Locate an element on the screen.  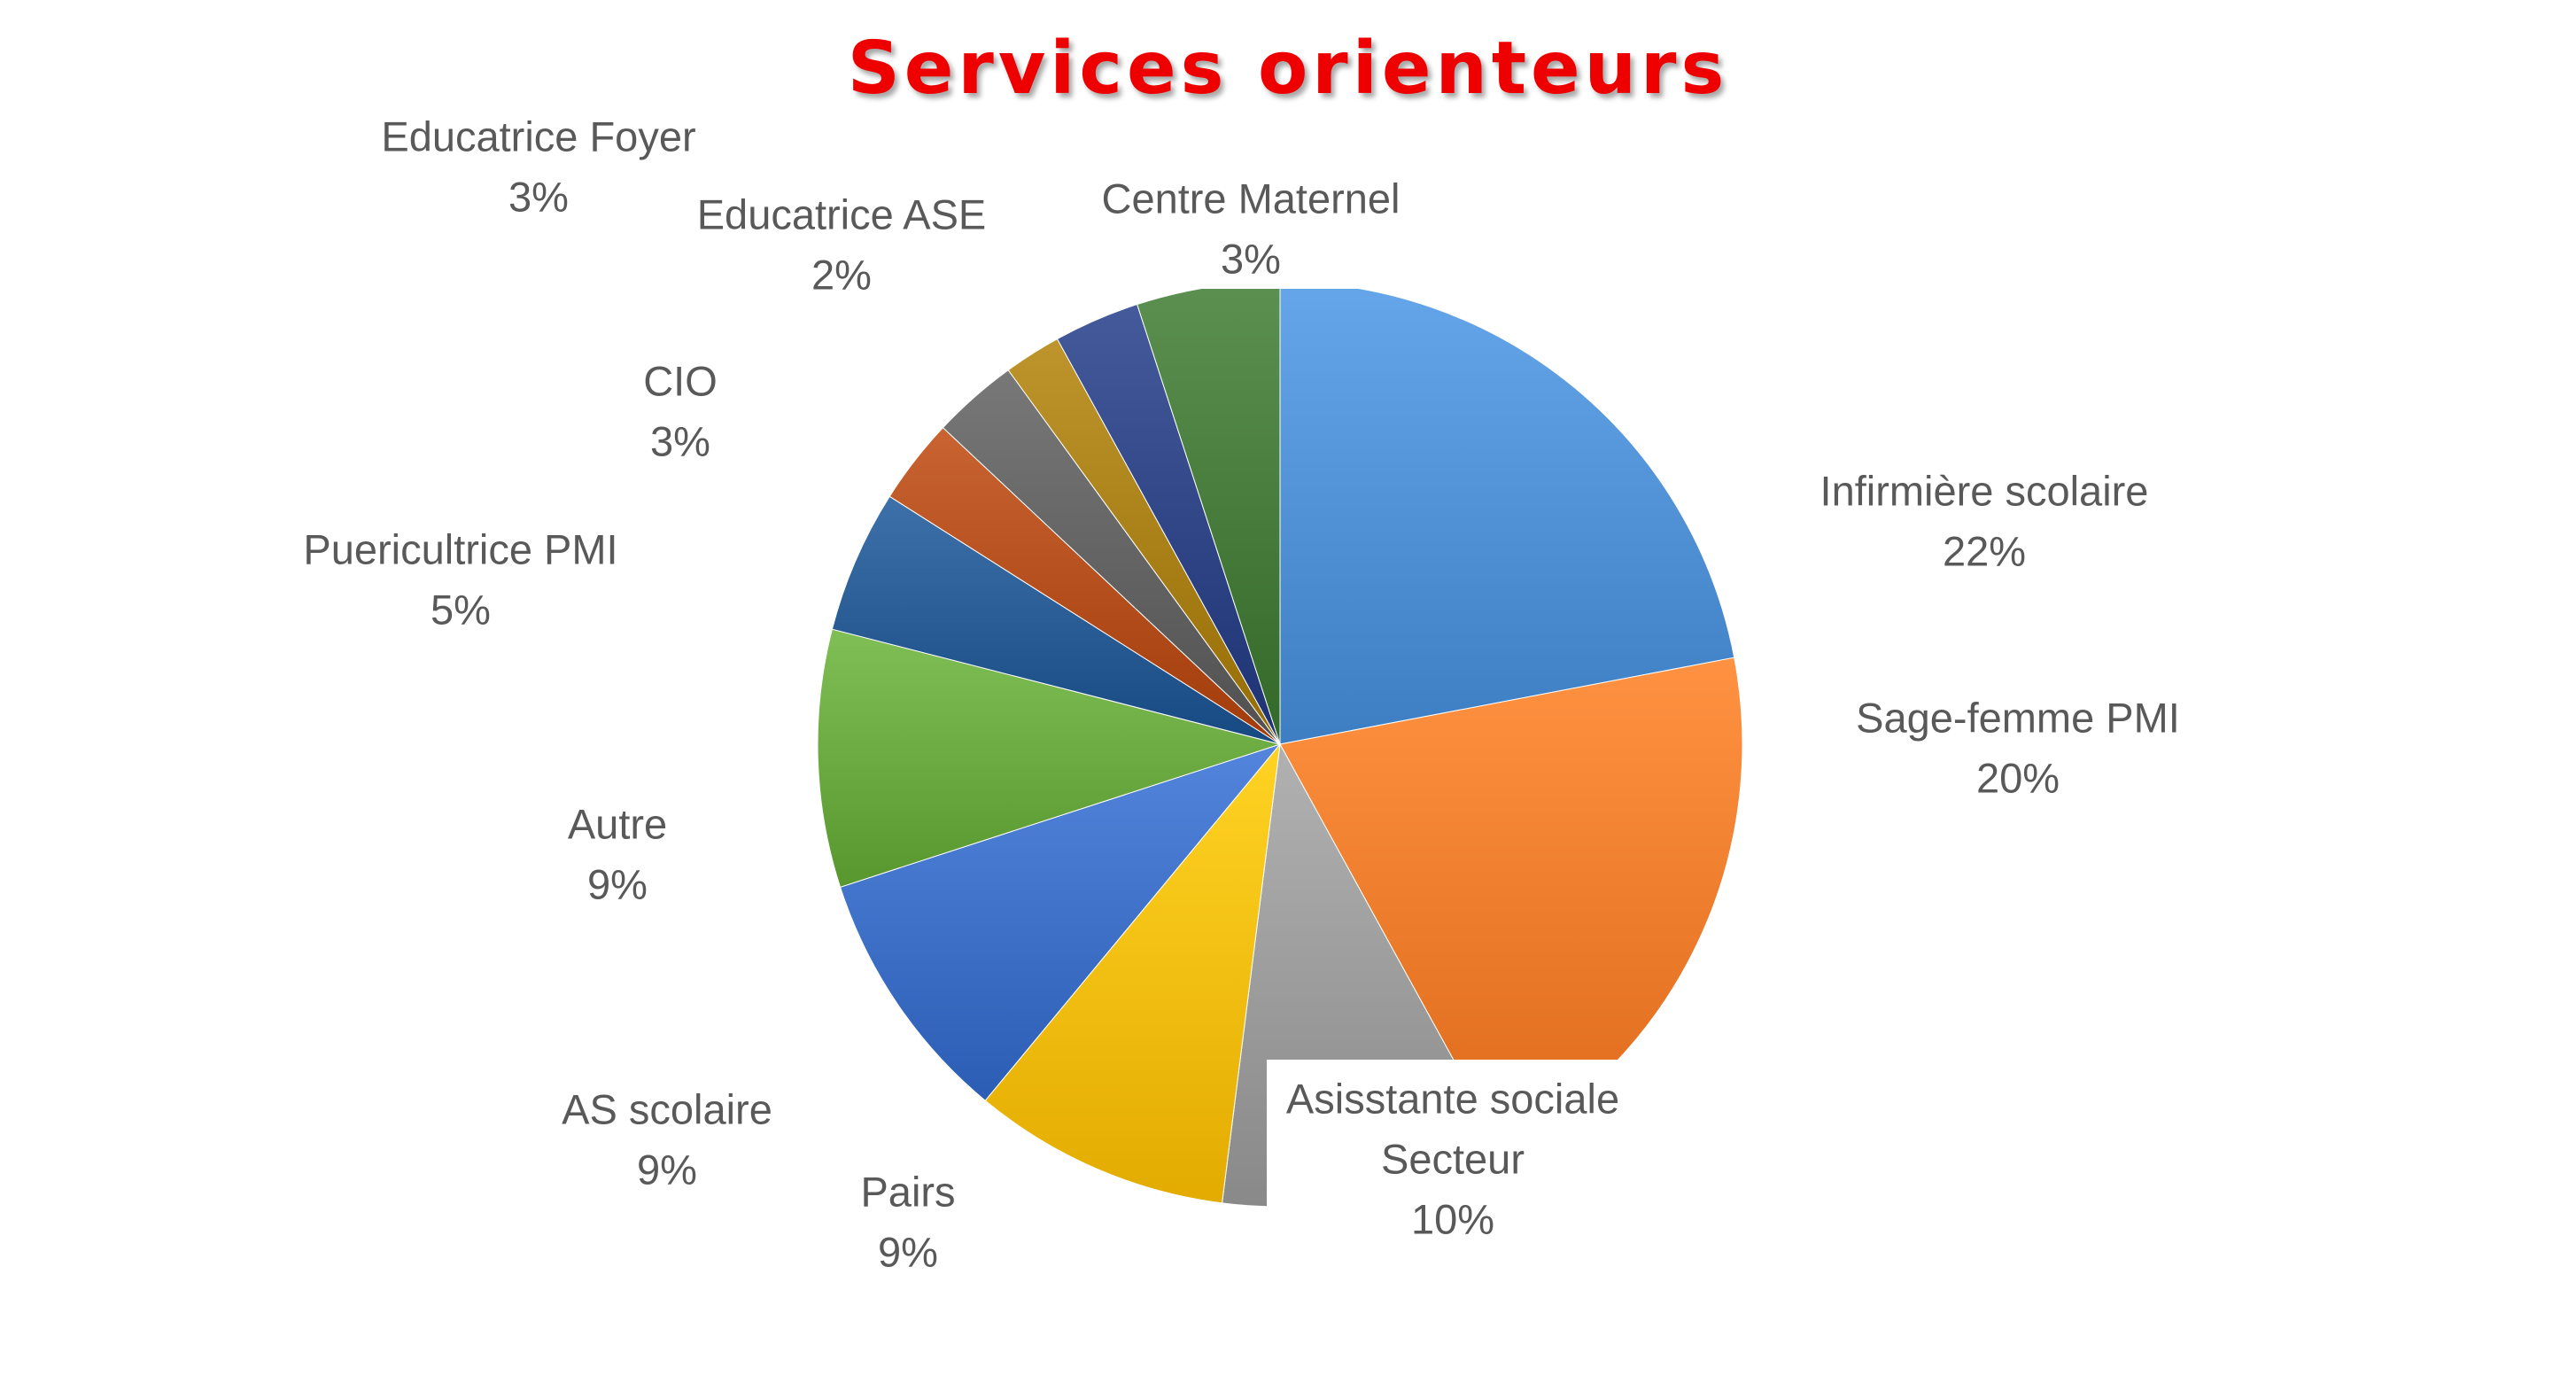
slice-label-group-9: Educatrice Foyer 3% is located at coordinates (538, 166).